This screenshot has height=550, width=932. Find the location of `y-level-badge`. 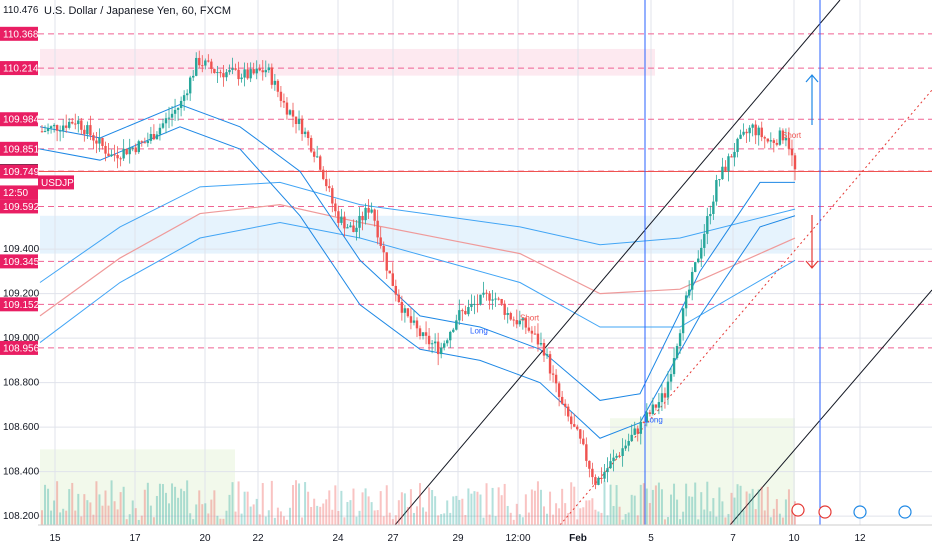

y-level-badge is located at coordinates (19, 261).